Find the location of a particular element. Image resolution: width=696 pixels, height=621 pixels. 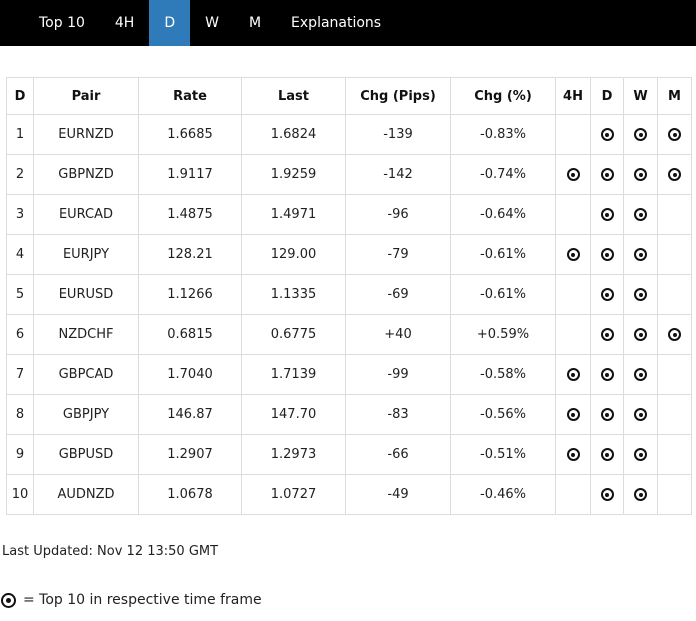

nav-item-top-10: Top 10 is located at coordinates (62, 23).